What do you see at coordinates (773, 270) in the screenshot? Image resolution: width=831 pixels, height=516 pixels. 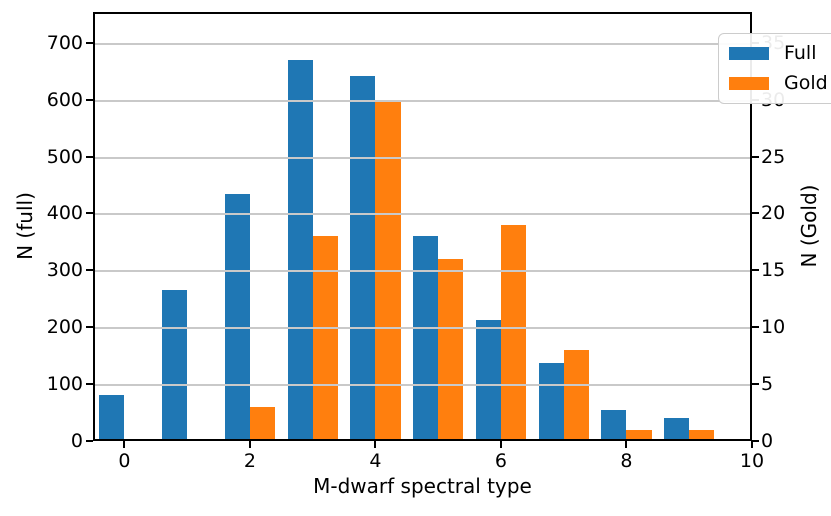 I see `y-right-tick-label-15: 15` at bounding box center [773, 270].